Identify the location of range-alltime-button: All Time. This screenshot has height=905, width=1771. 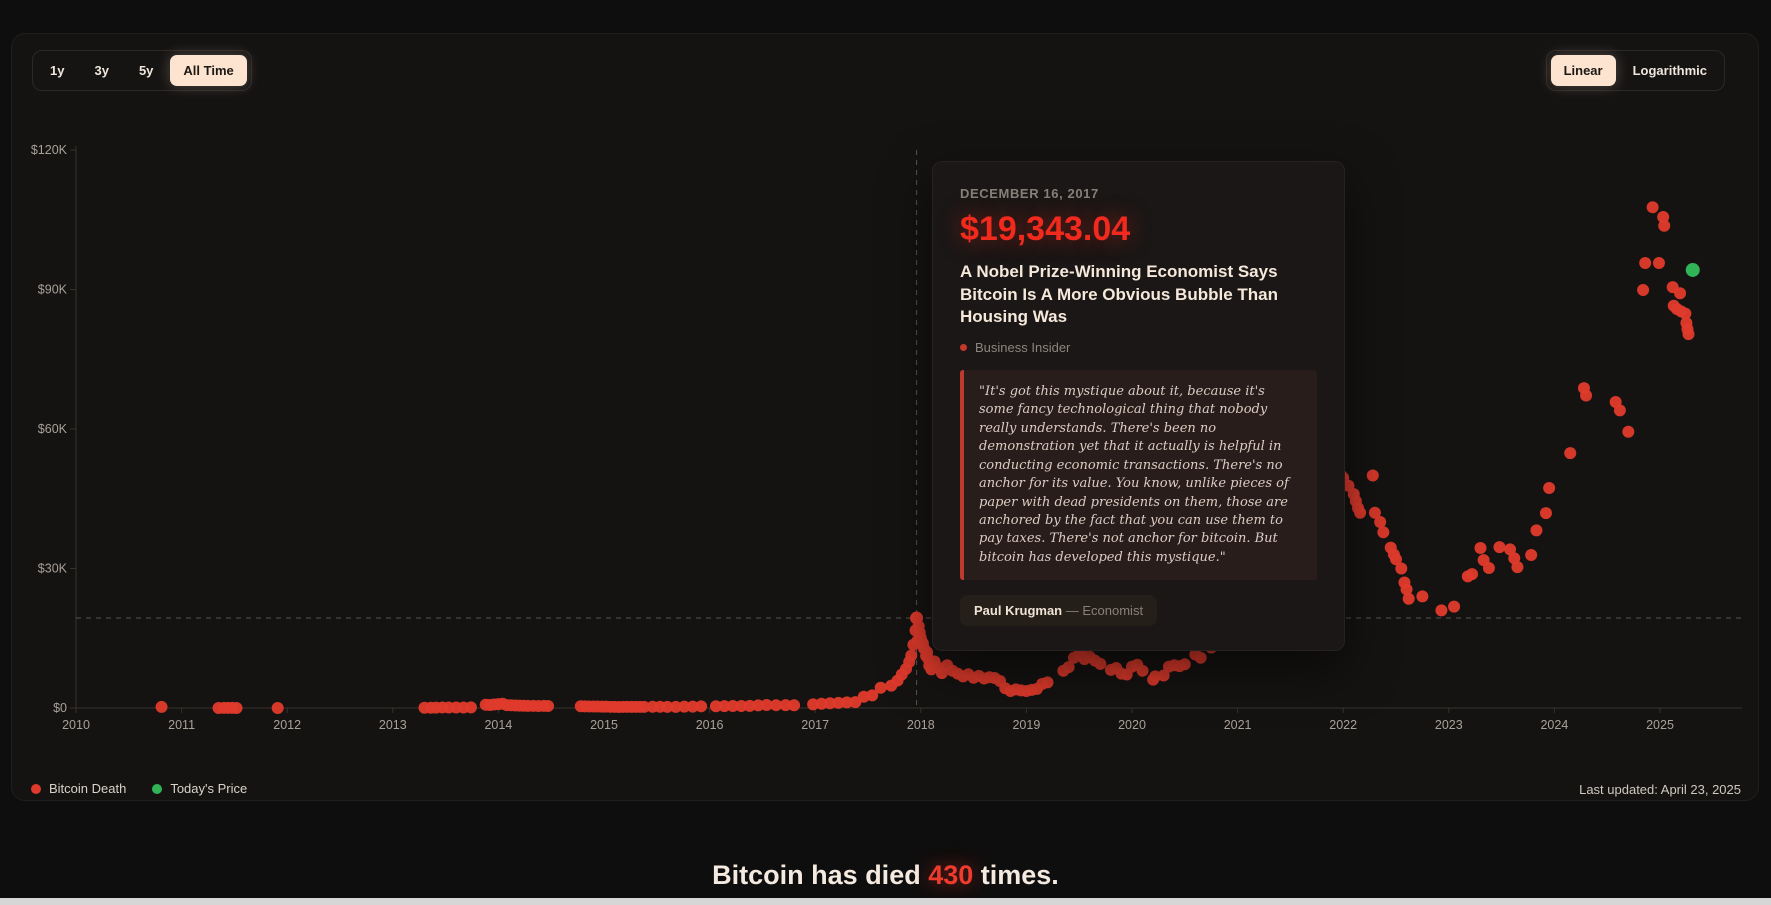
(208, 70).